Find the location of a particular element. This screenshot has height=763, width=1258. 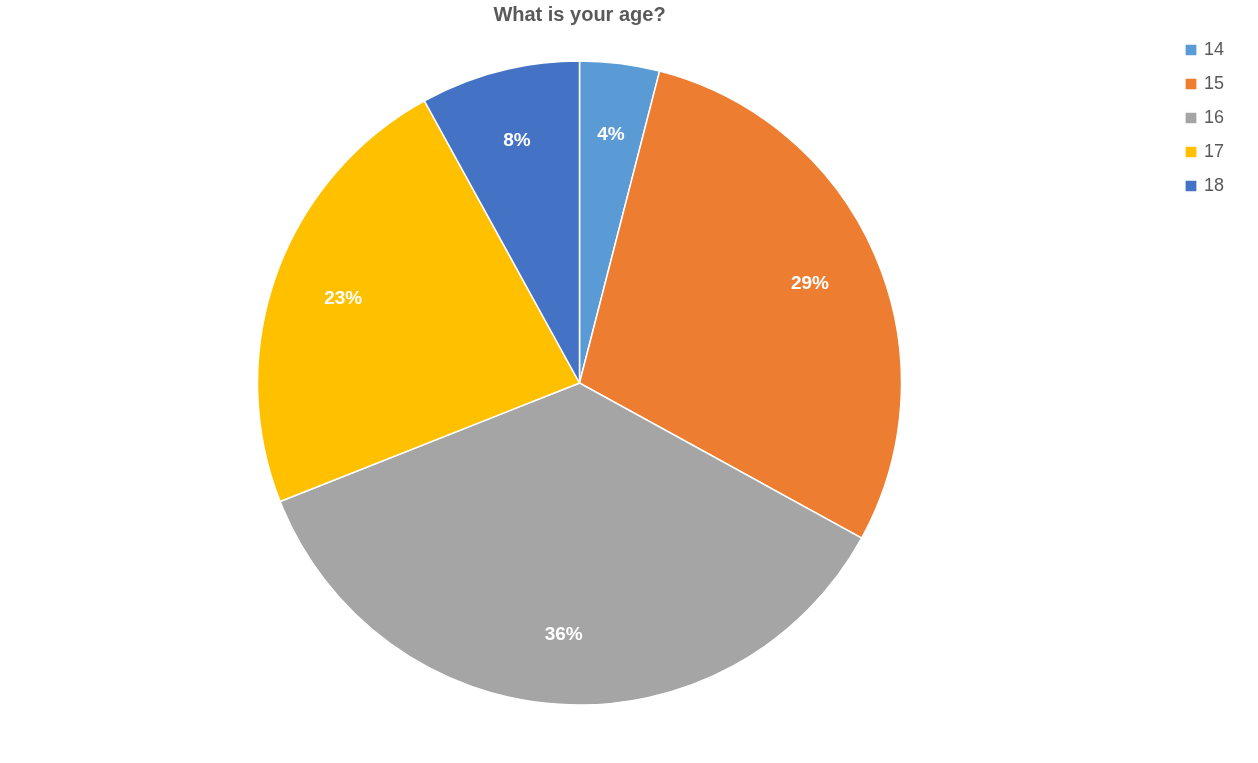

legend-label: 15 is located at coordinates (1214, 83).